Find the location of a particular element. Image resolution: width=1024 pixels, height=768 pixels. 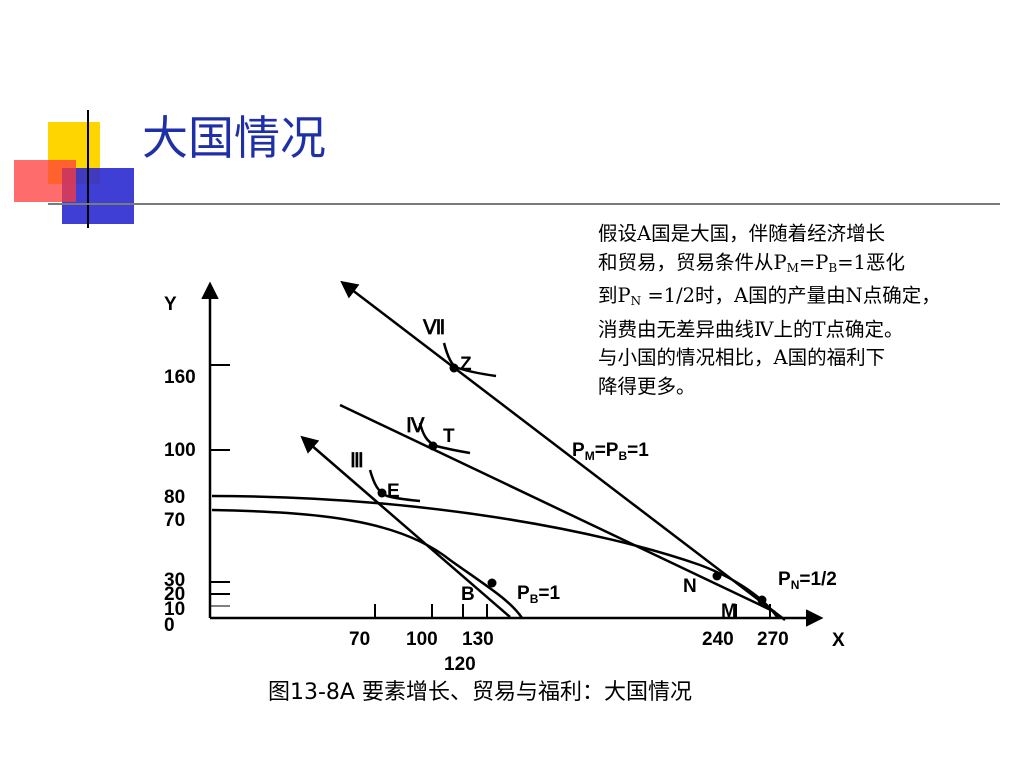

curve-label-vii: Ⅶ is located at coordinates (433, 328).